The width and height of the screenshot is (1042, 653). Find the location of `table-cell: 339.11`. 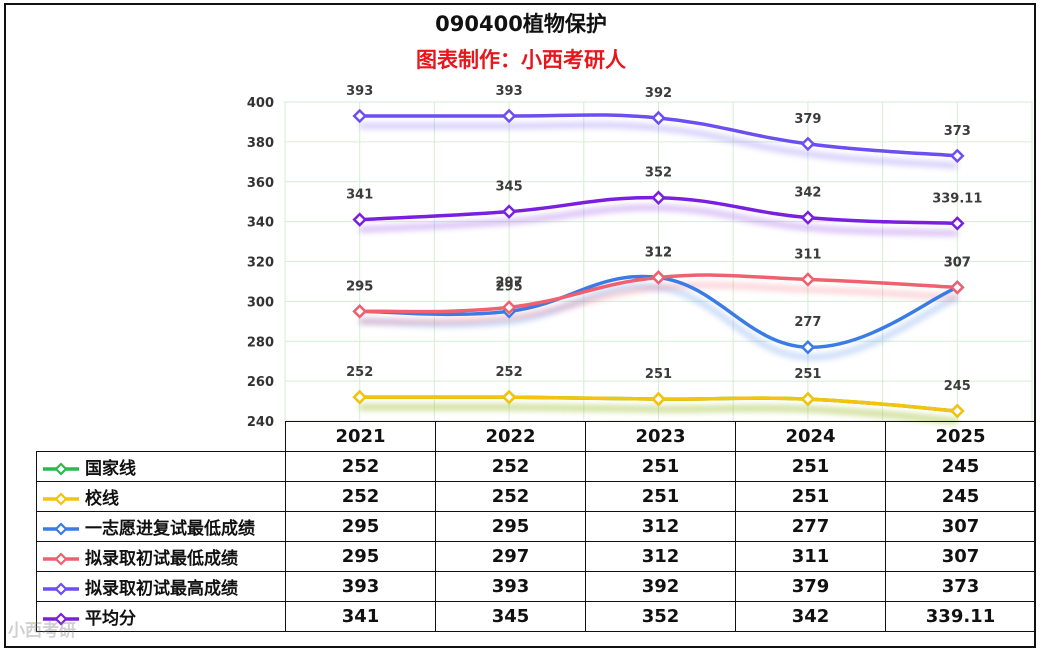

table-cell: 339.11 is located at coordinates (960, 616).